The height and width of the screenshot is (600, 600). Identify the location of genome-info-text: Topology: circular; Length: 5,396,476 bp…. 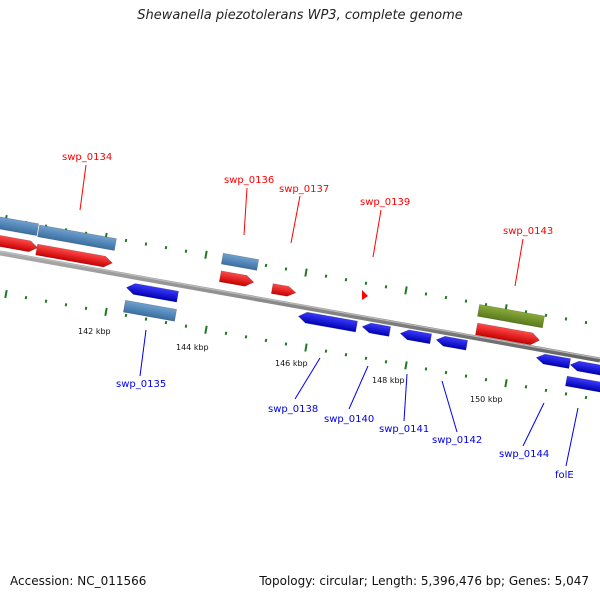
(424, 581).